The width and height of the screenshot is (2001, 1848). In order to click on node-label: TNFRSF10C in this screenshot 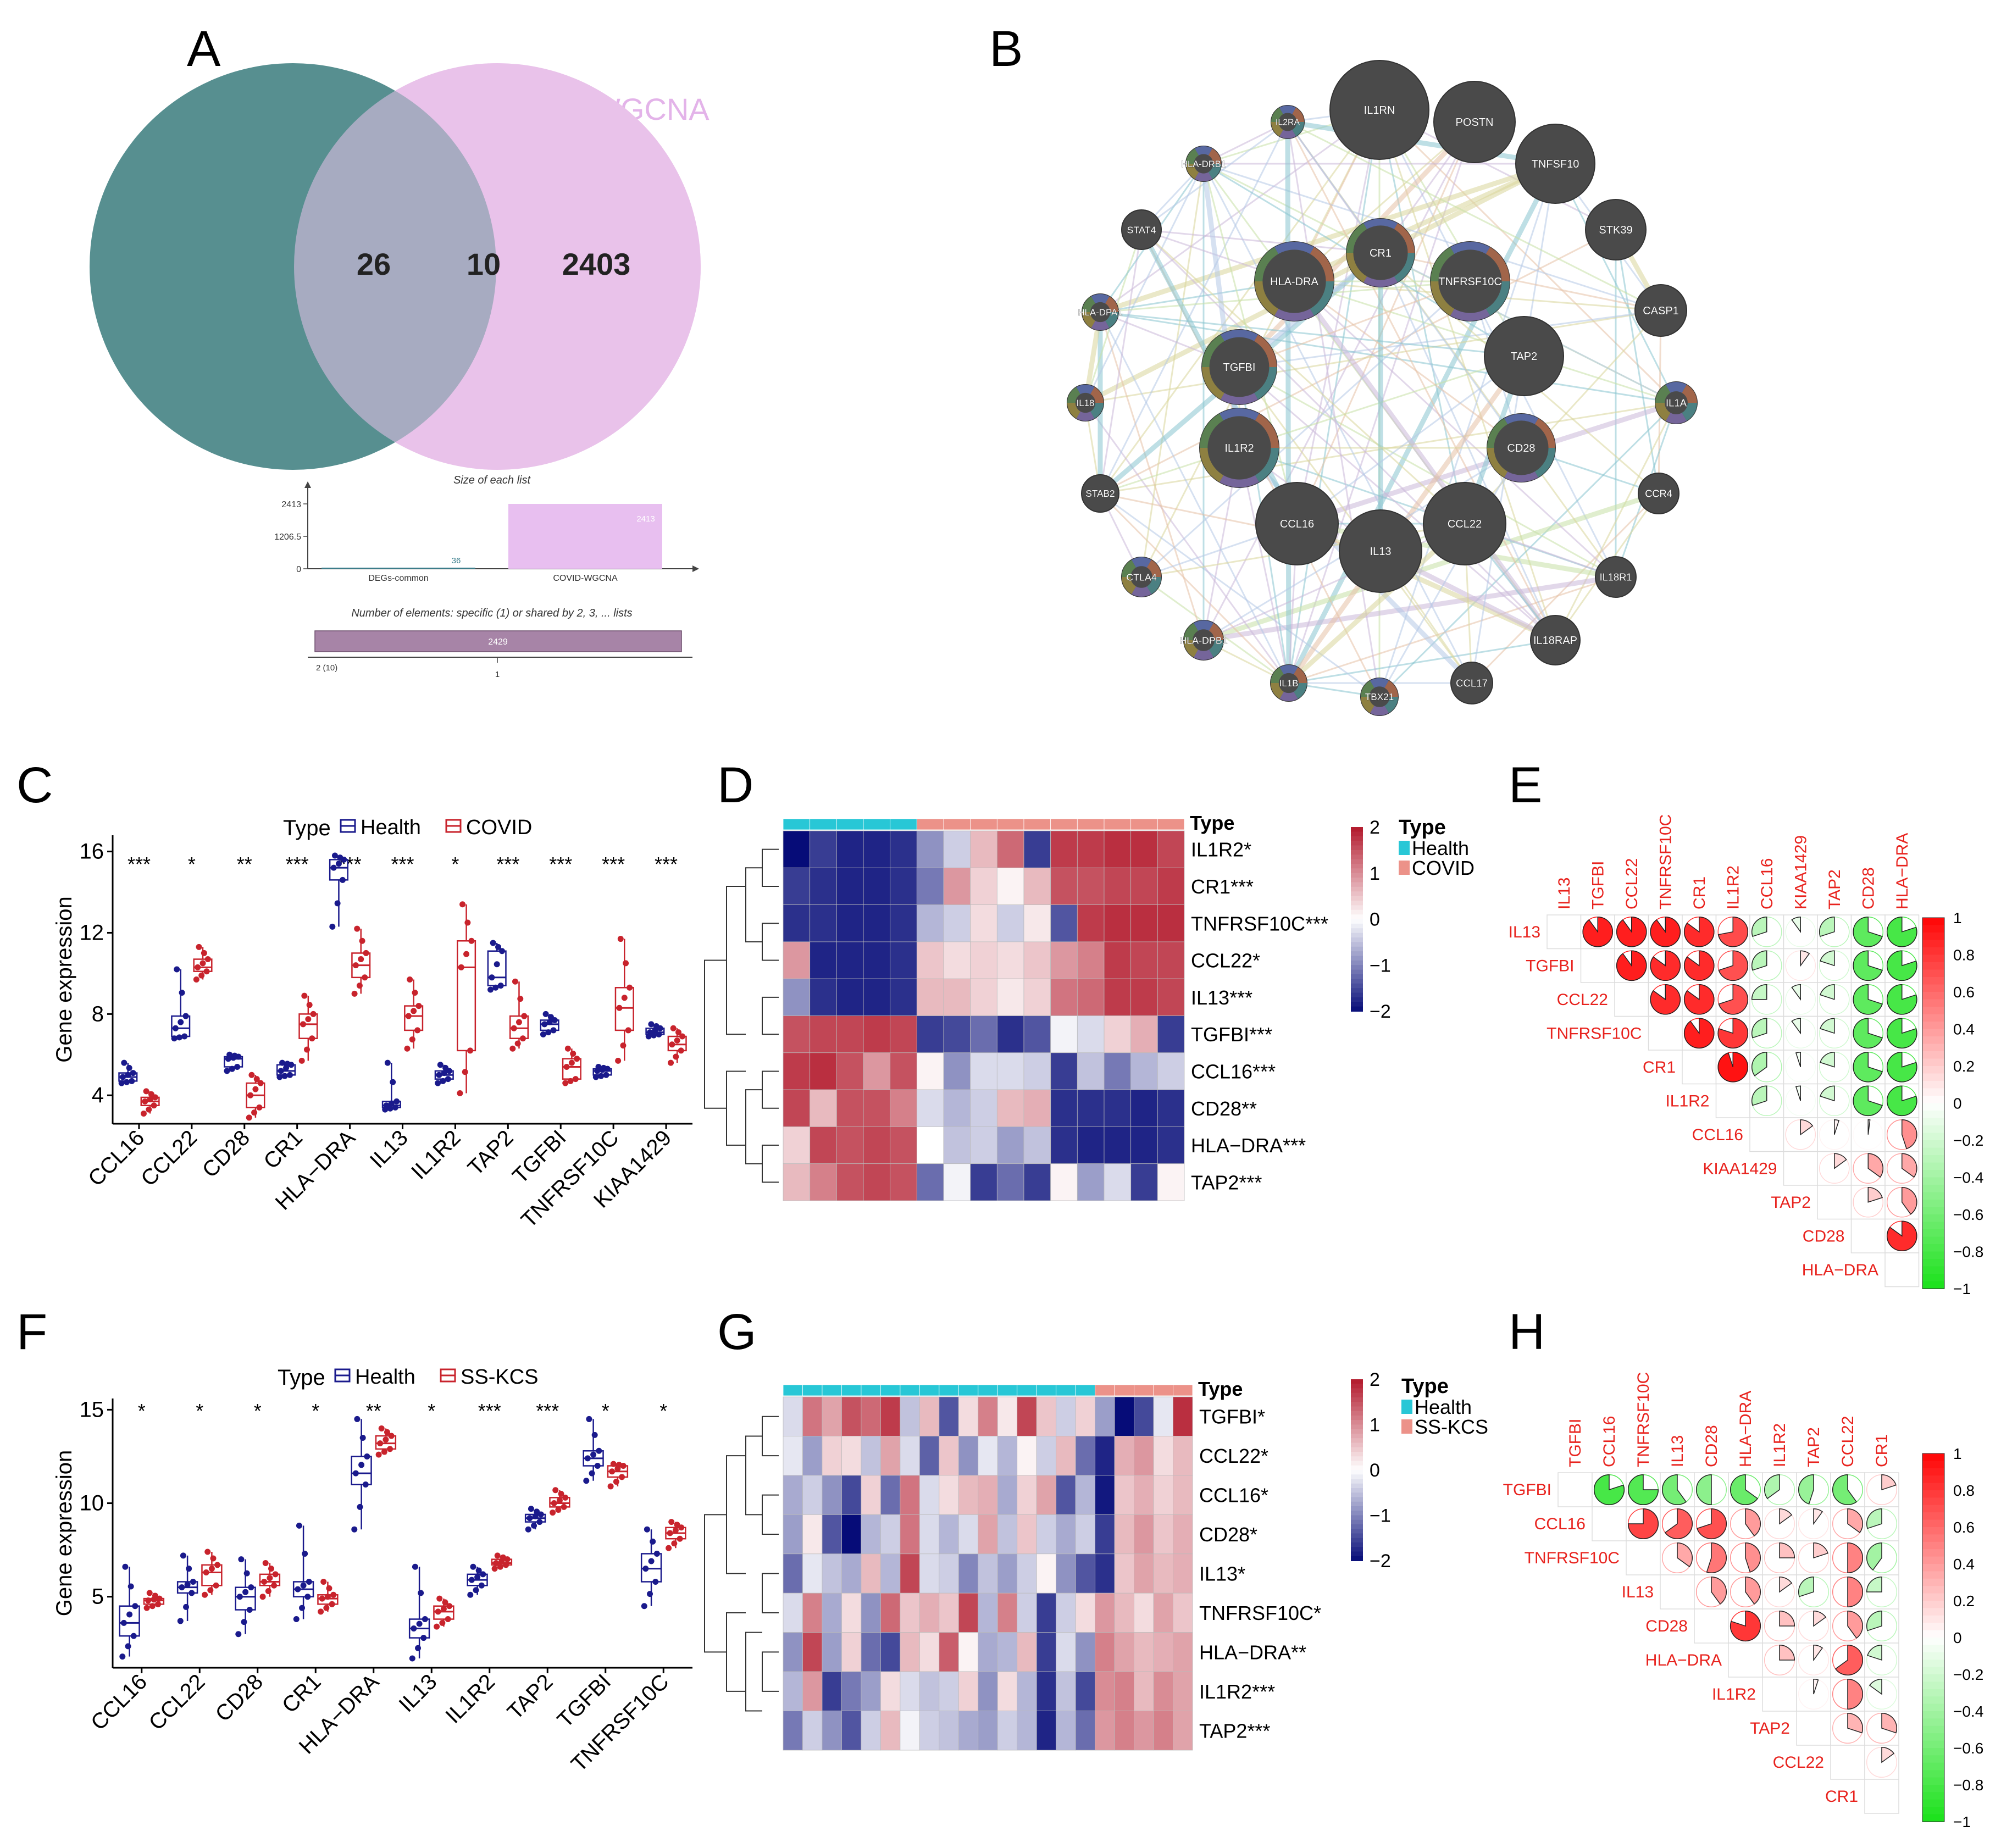, I will do `click(1470, 282)`.